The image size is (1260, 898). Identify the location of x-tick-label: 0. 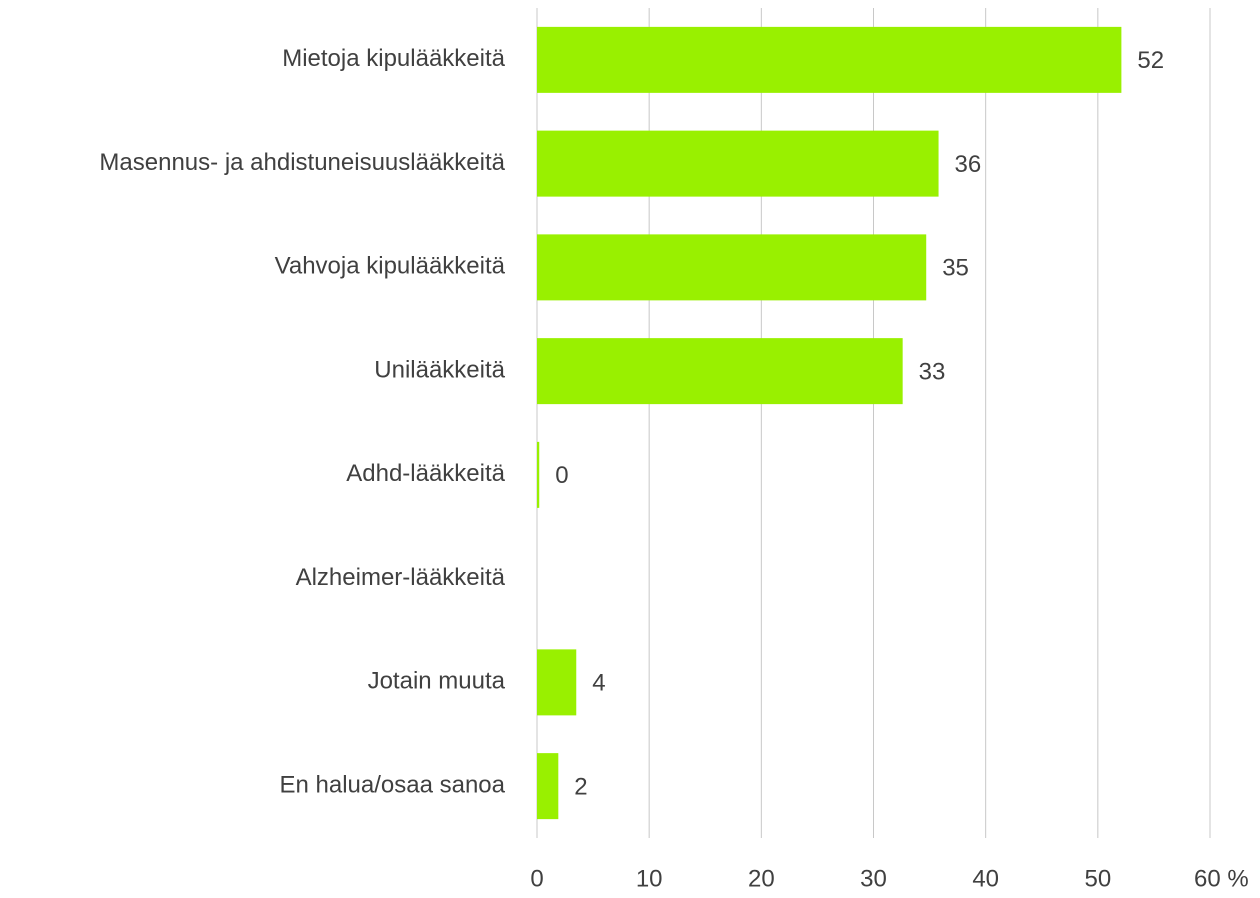
(536, 878).